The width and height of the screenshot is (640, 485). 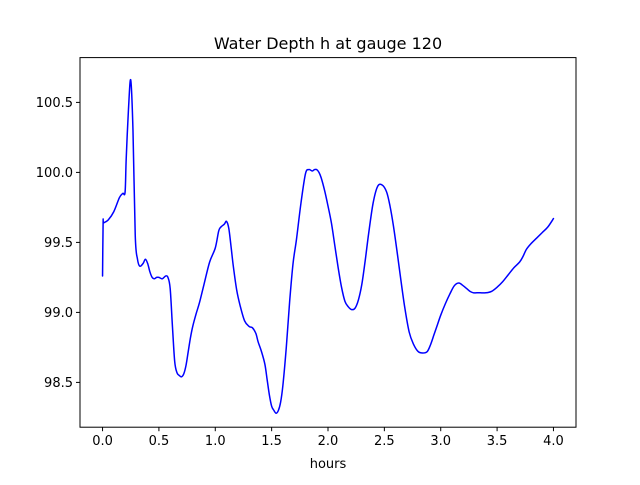 I want to click on y-tick-label: 99.0, so click(x=58, y=313).